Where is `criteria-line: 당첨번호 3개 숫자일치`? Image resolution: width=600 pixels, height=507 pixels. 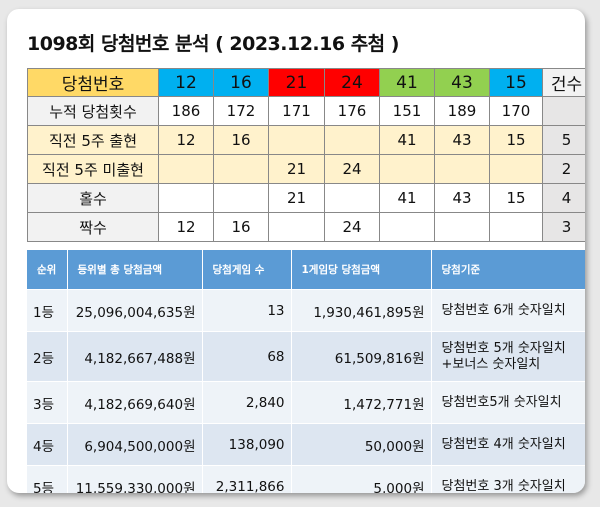
criteria-line: 당첨번호 3개 숫자일치 is located at coordinates (503, 486).